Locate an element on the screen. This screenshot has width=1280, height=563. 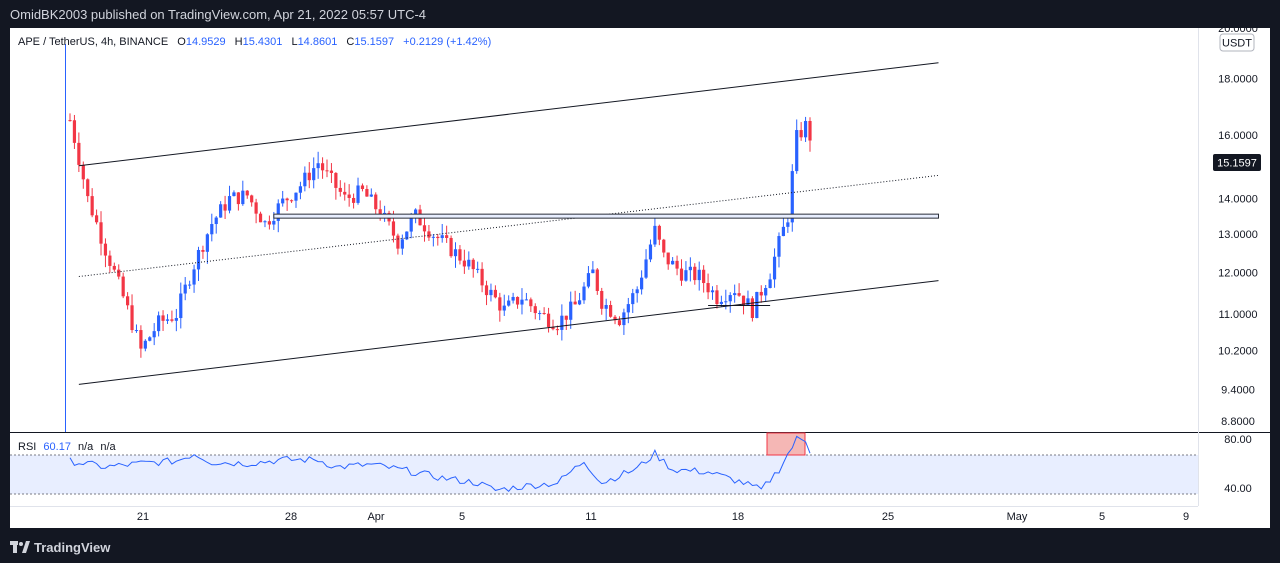
currency-badge: USDT is located at coordinates (1237, 42).